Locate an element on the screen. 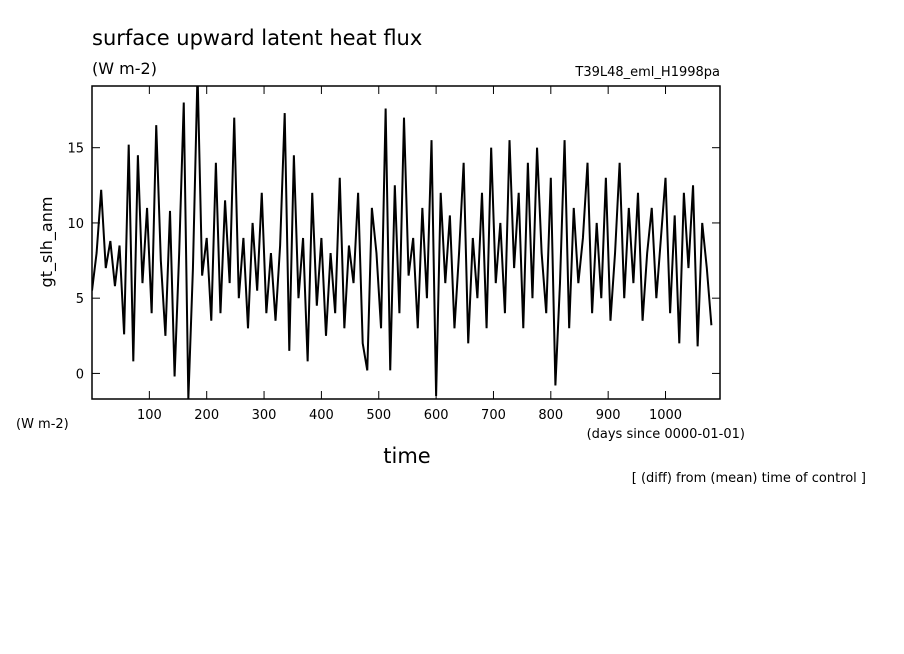  x-tick-label: 700 is located at coordinates (493, 415).